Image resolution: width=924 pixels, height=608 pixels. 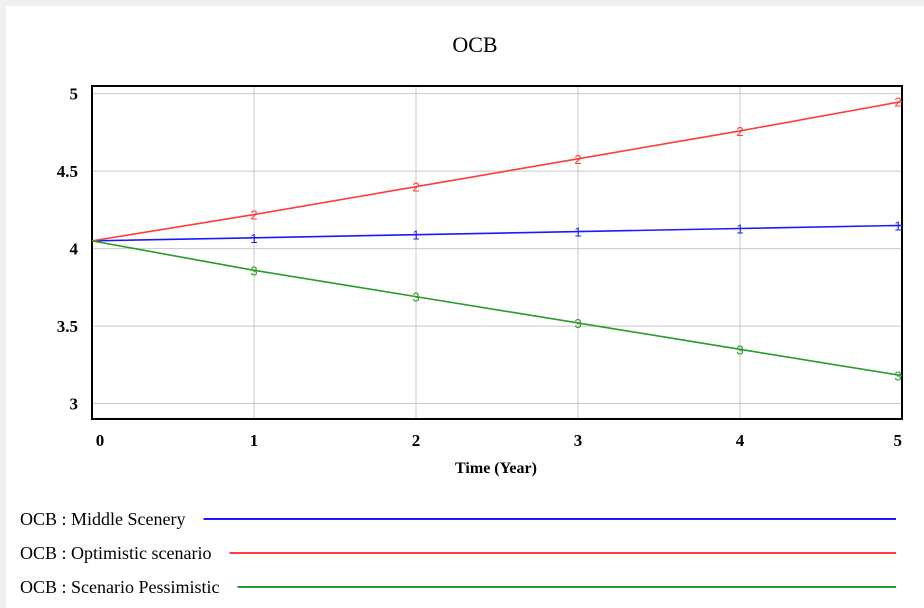 I want to click on series-line, so click(x=497, y=233).